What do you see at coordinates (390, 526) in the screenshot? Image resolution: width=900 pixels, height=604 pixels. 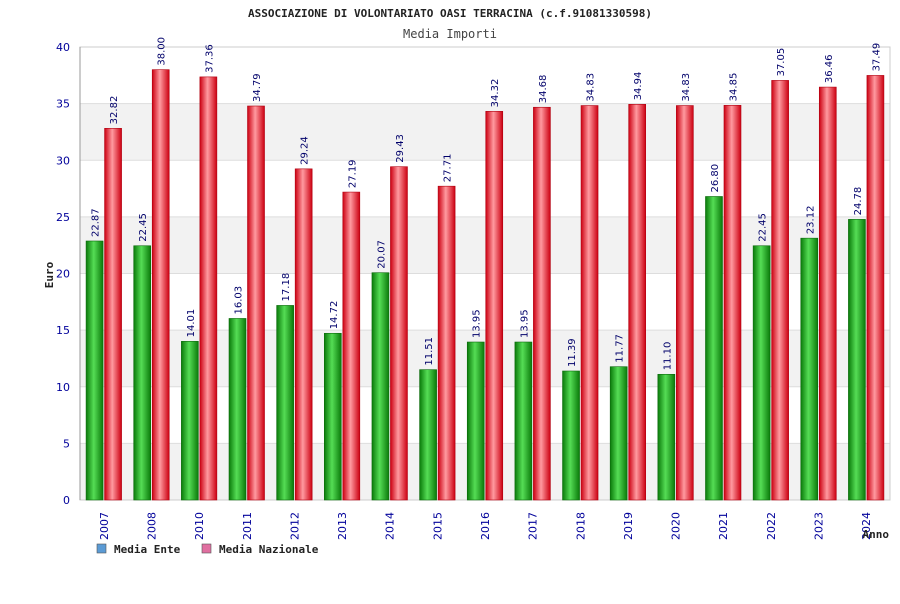 I see `x-tick-label: 2014` at bounding box center [390, 526].